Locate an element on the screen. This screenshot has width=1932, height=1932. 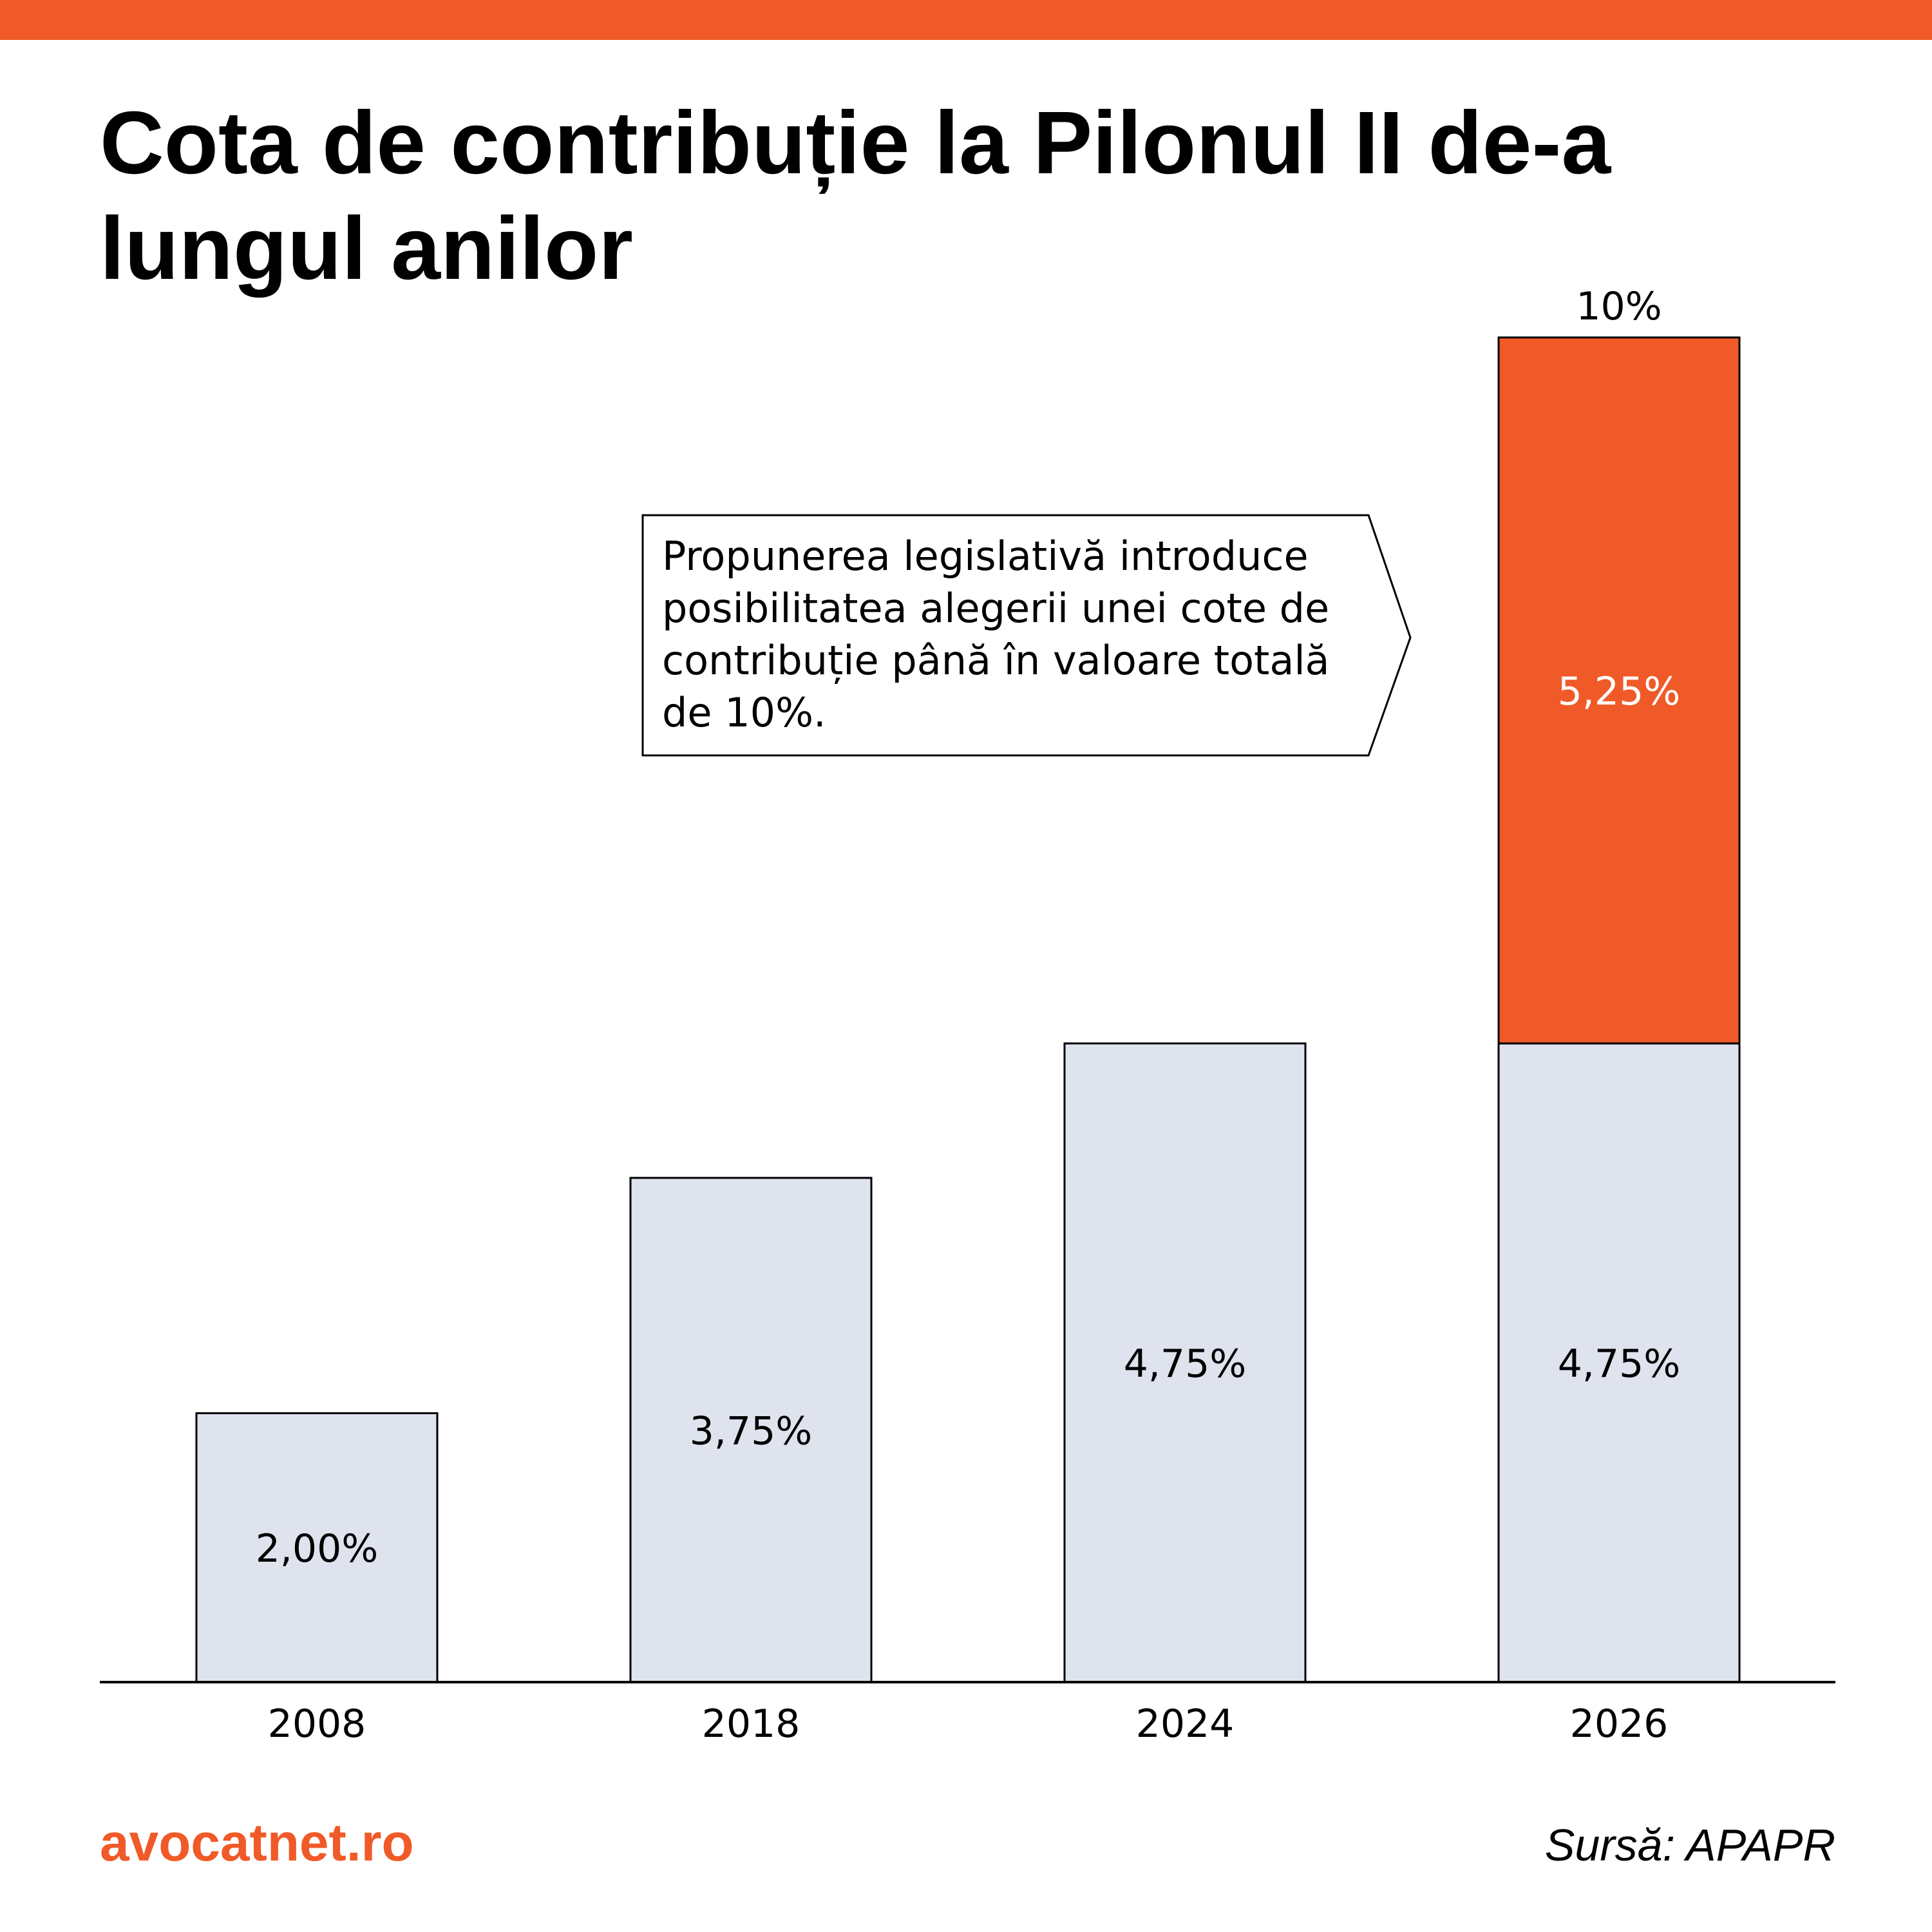
x-tick-label-2026: 2026 is located at coordinates (1620, 1724).